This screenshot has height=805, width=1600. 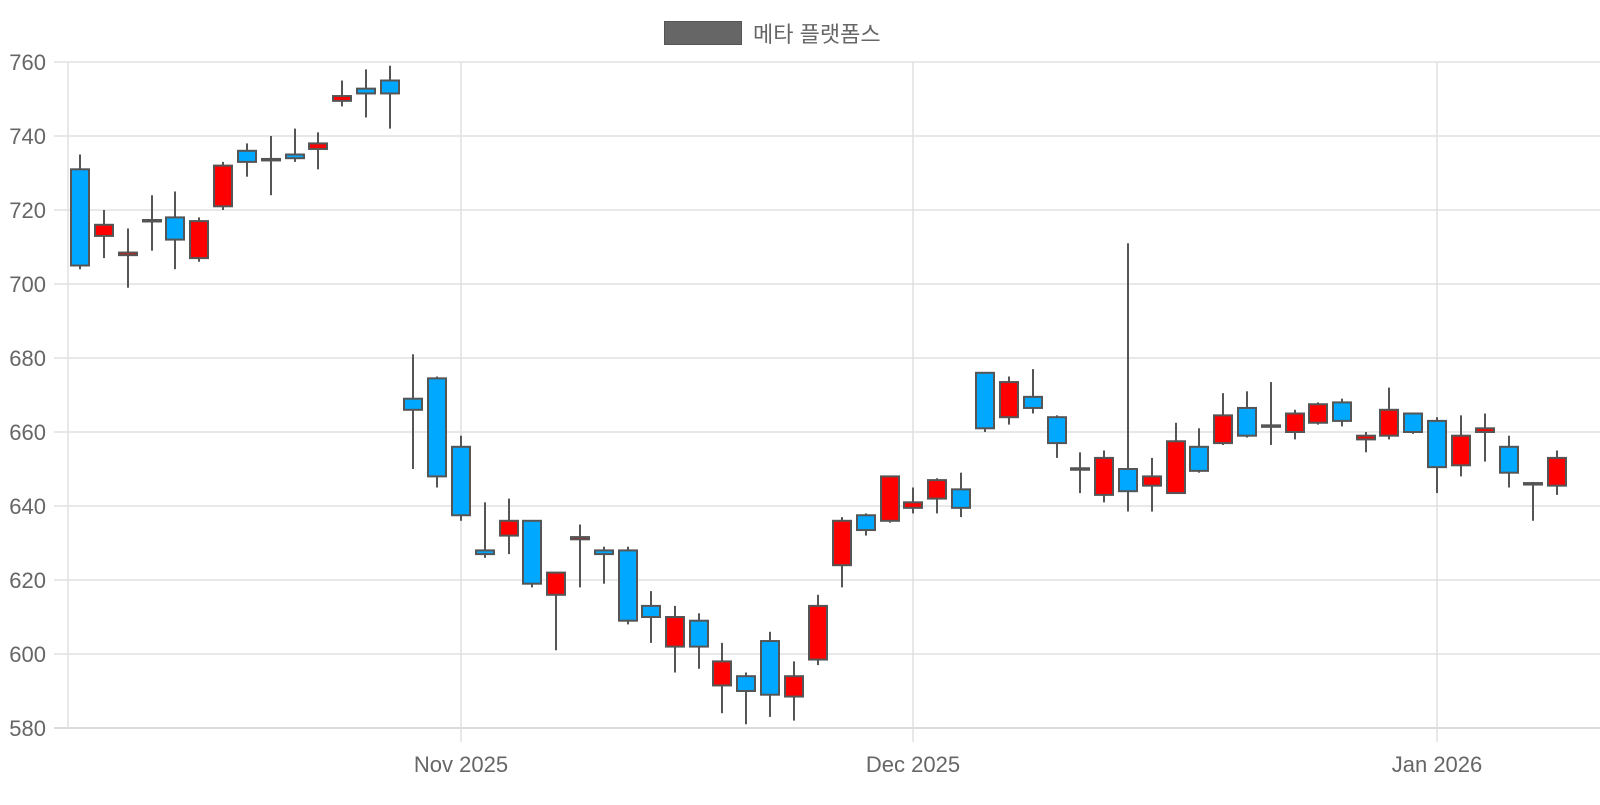 I want to click on x-axis: Nov 2025 Dec 2025 Jan 2026, so click(x=948, y=764).